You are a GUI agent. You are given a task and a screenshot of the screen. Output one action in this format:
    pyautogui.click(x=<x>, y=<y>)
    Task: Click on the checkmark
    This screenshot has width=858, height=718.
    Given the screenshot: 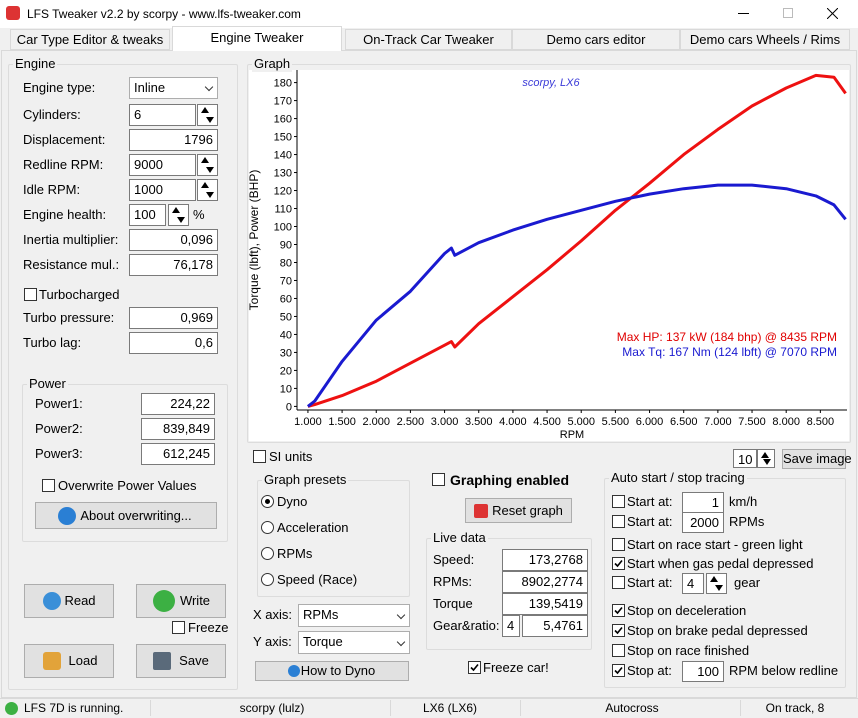 What is the action you would take?
    pyautogui.click(x=618, y=670)
    